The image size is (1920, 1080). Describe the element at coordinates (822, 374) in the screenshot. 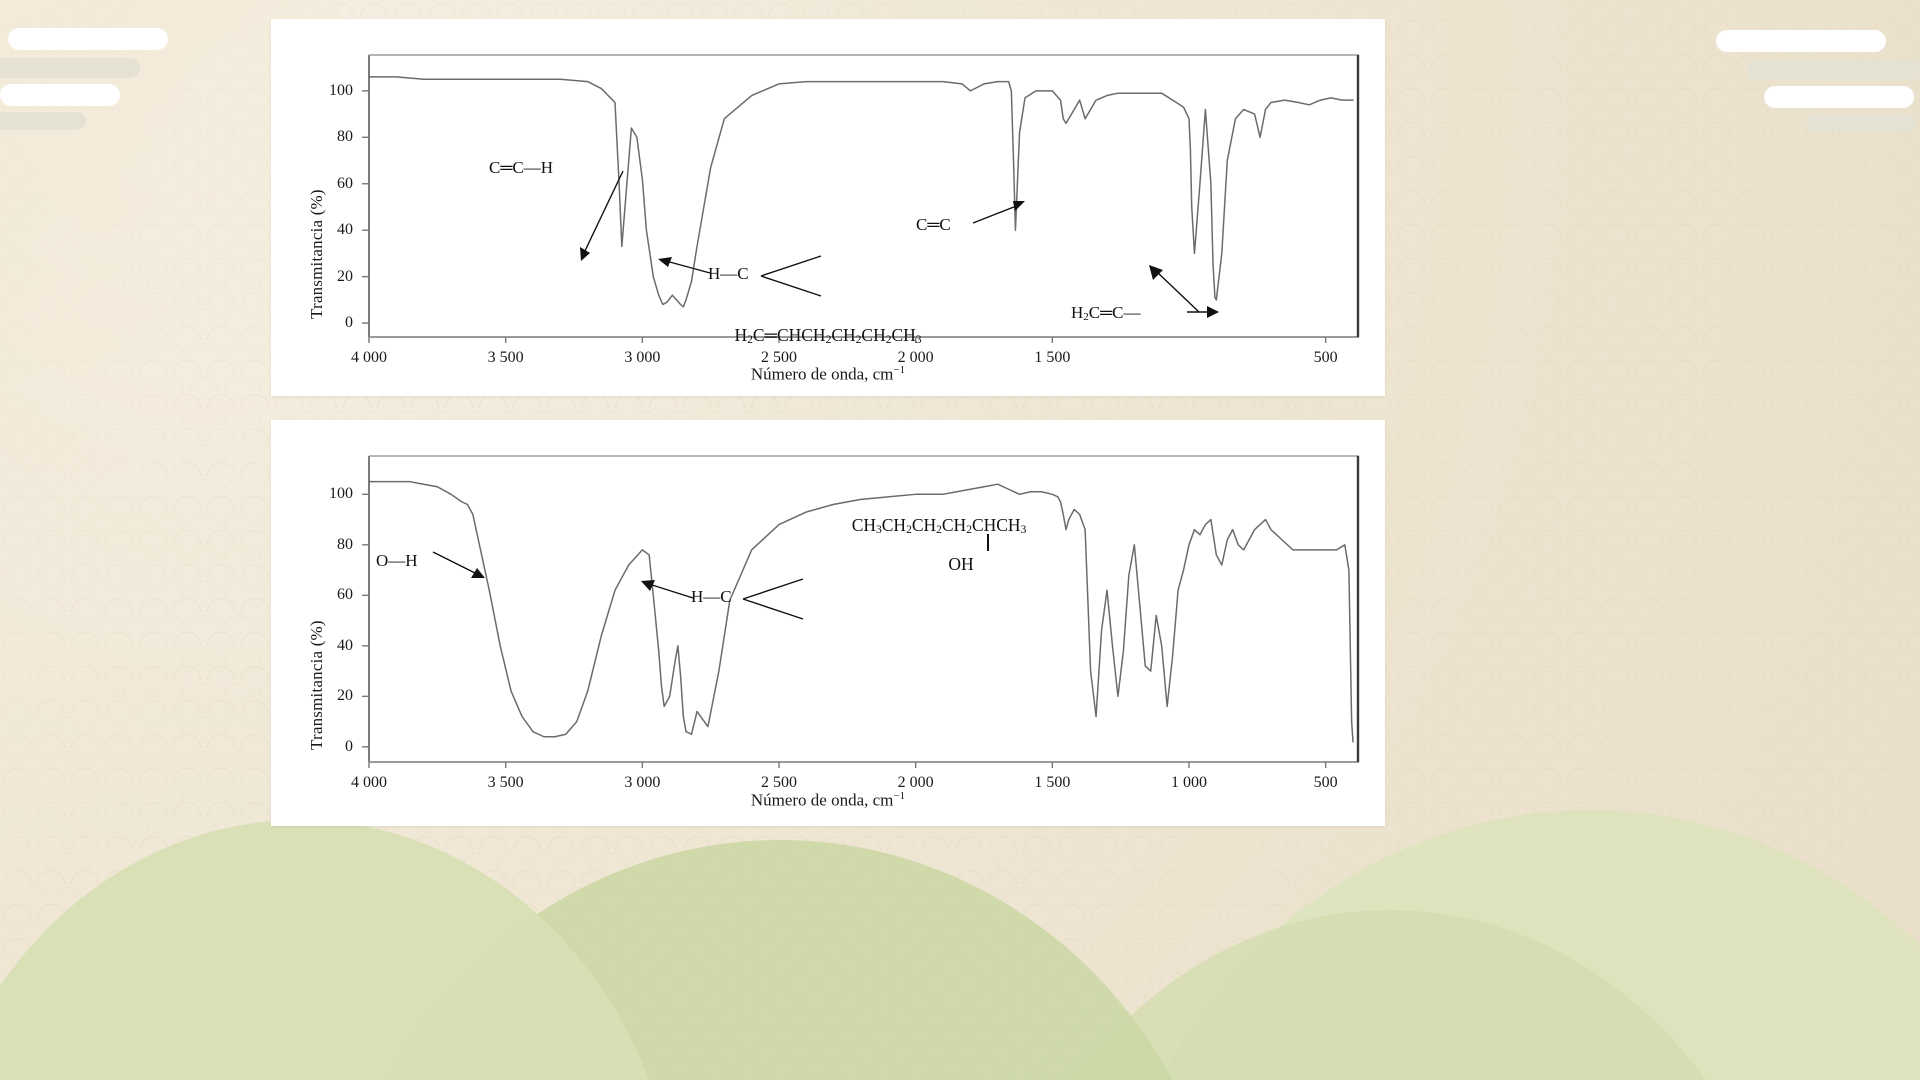

I see `x-axis-label-1-text: Número de onda, cm` at that location.